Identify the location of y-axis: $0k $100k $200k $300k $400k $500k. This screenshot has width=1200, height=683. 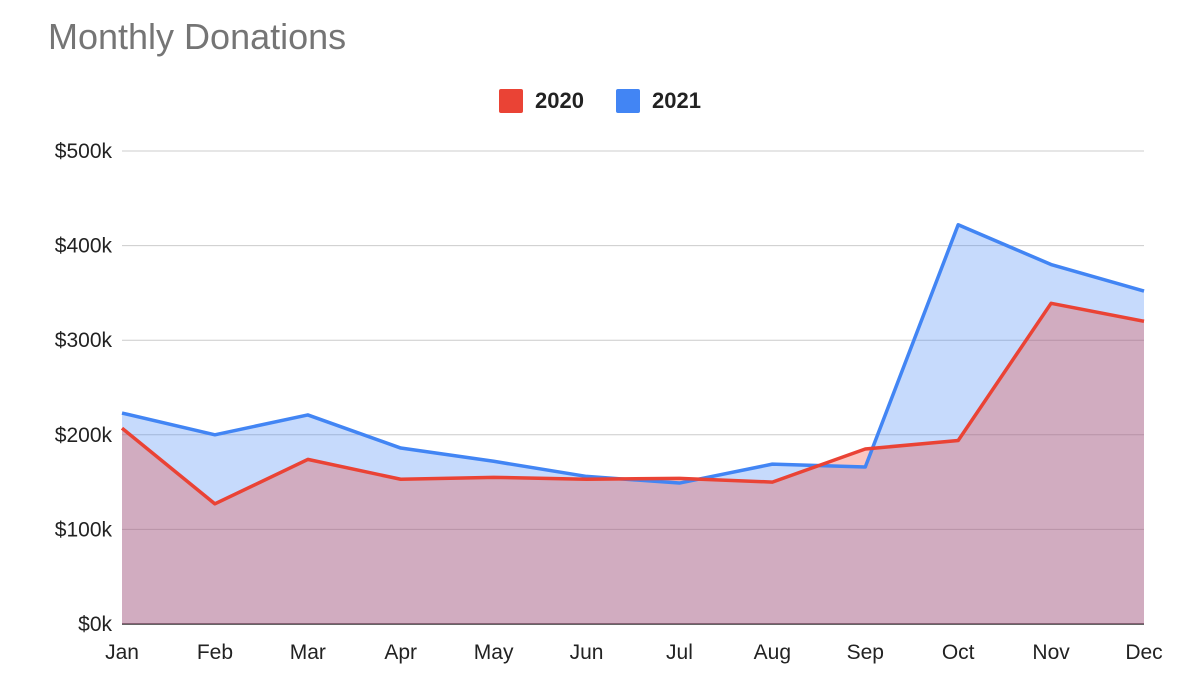
(84, 388).